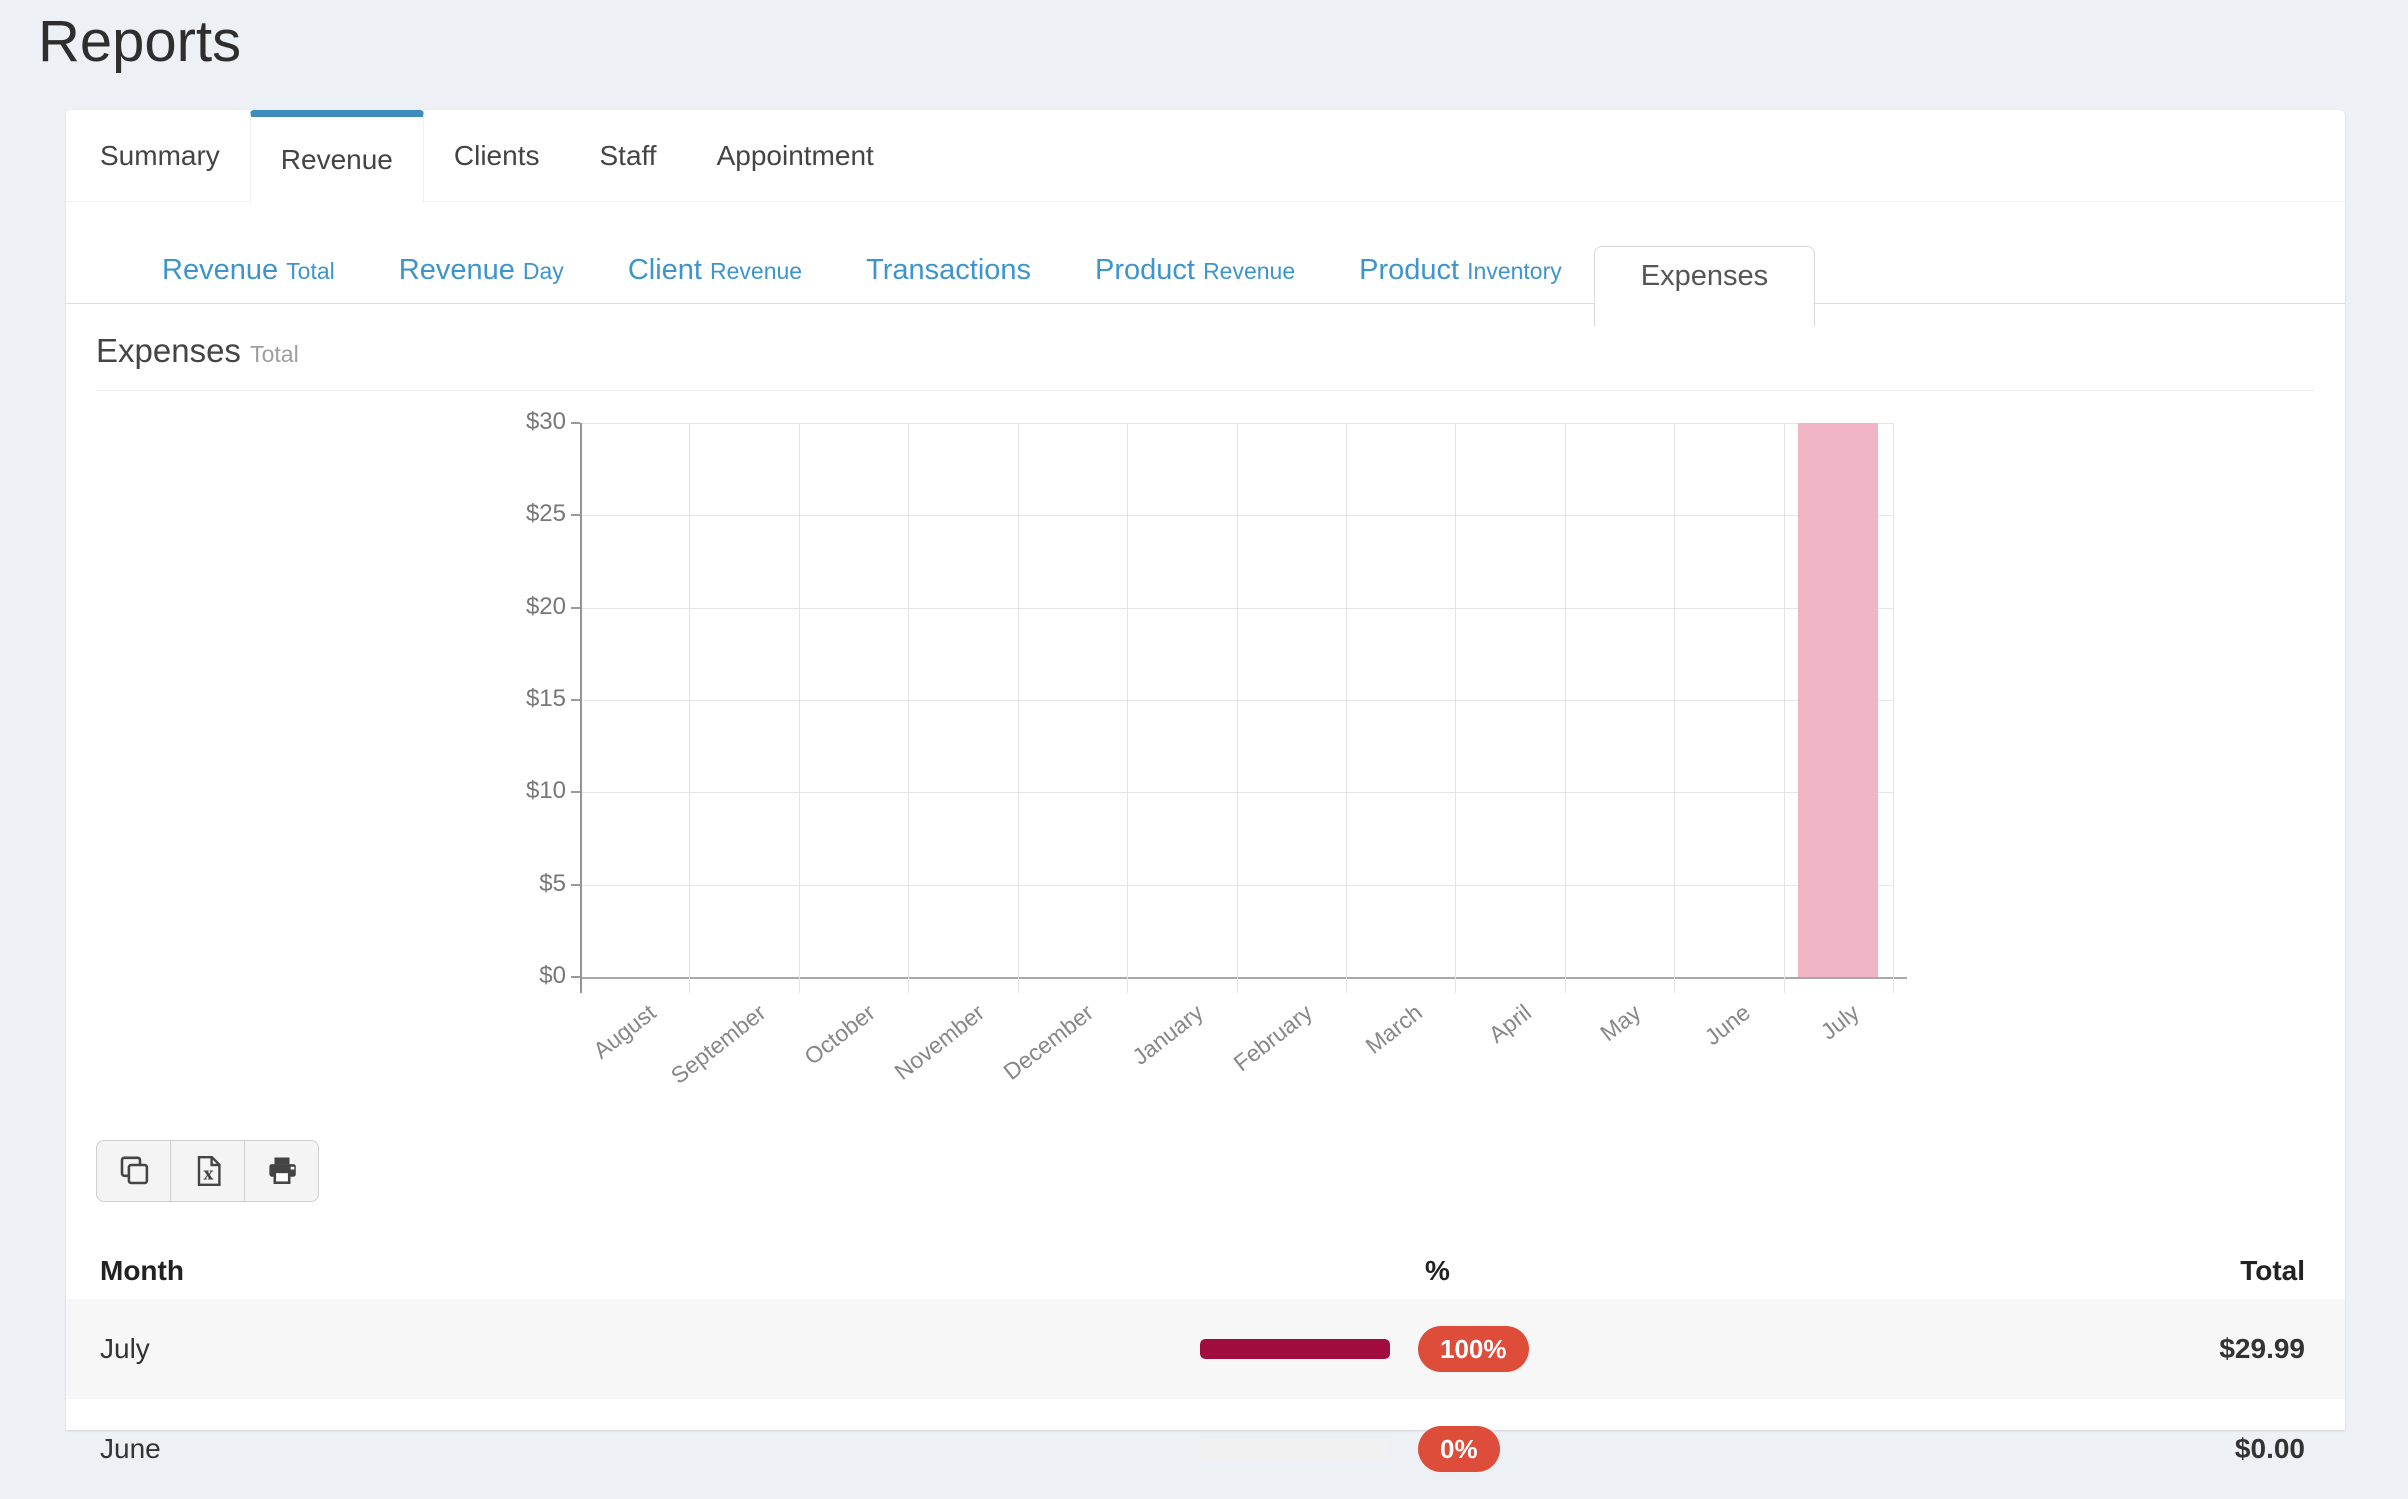 The height and width of the screenshot is (1499, 2408). Describe the element at coordinates (545, 698) in the screenshot. I see `y-axis-label: $15` at that location.